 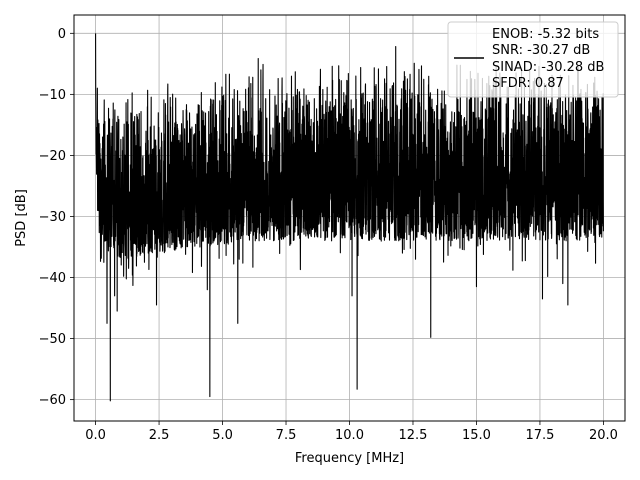 What do you see at coordinates (21, 218) in the screenshot?
I see `y-axis-label: PSD [dB]` at bounding box center [21, 218].